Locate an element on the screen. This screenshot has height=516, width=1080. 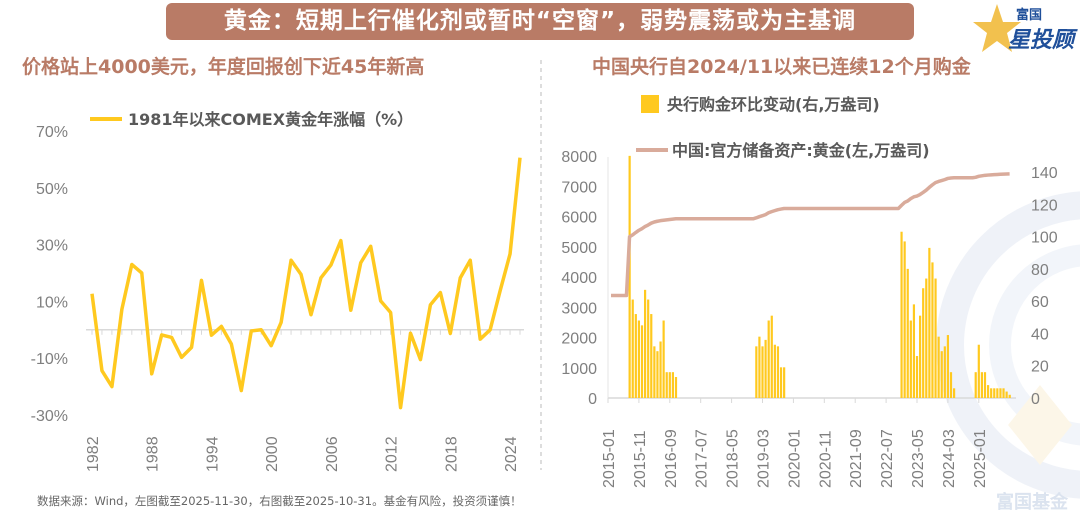
right-subtitle: 中国央行自2024/11以来已连续12个月购金 is located at coordinates (781, 67).